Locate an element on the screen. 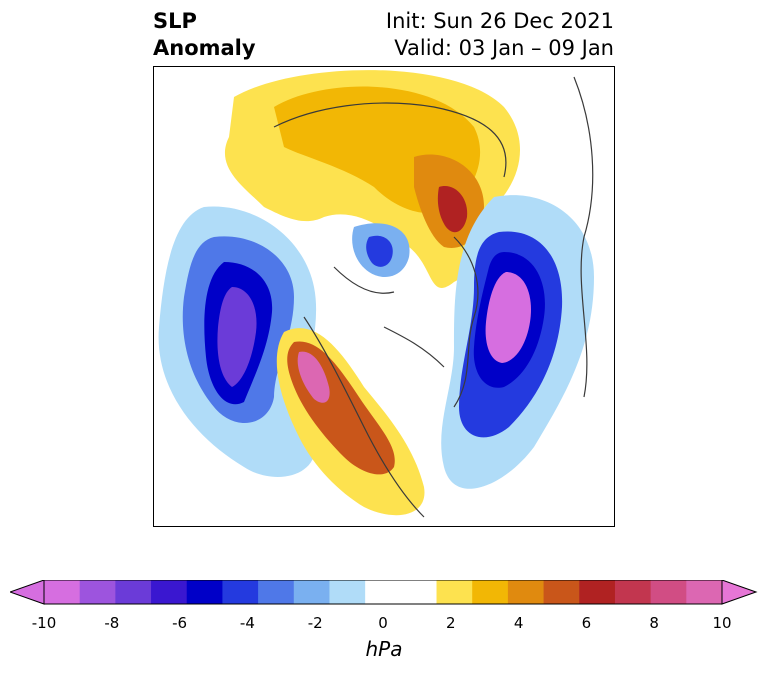  colorbar-tick-label: 0 is located at coordinates (383, 623).